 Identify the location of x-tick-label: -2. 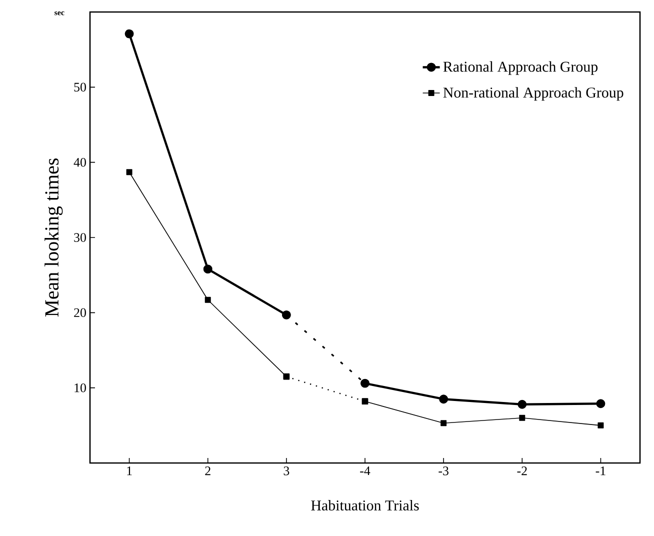
(522, 471).